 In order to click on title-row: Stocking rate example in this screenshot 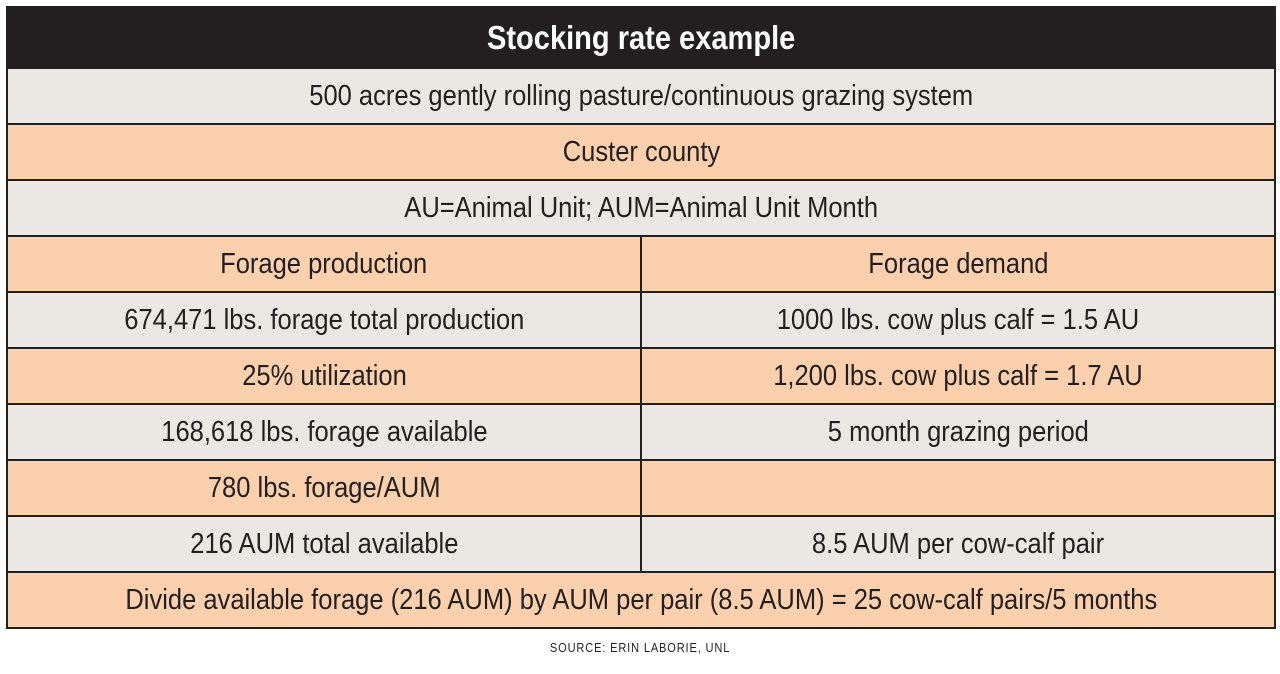, I will do `click(641, 37)`.